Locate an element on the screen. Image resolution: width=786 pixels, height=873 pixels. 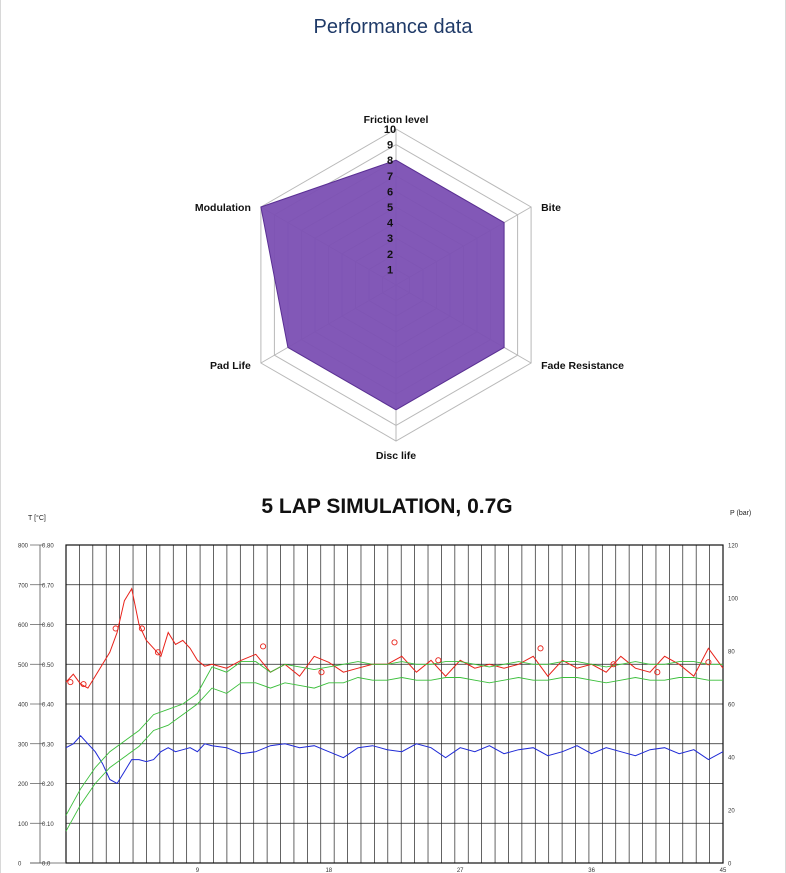
radar-tick-label: 10 is located at coordinates (390, 130).